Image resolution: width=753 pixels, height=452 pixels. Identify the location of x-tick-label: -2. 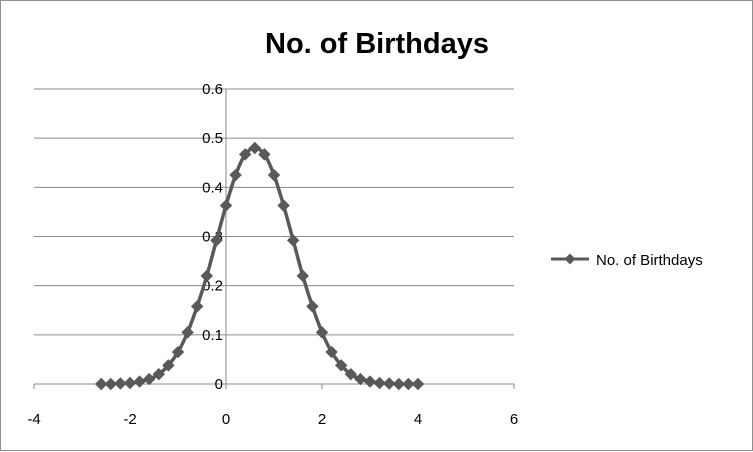
(129, 419).